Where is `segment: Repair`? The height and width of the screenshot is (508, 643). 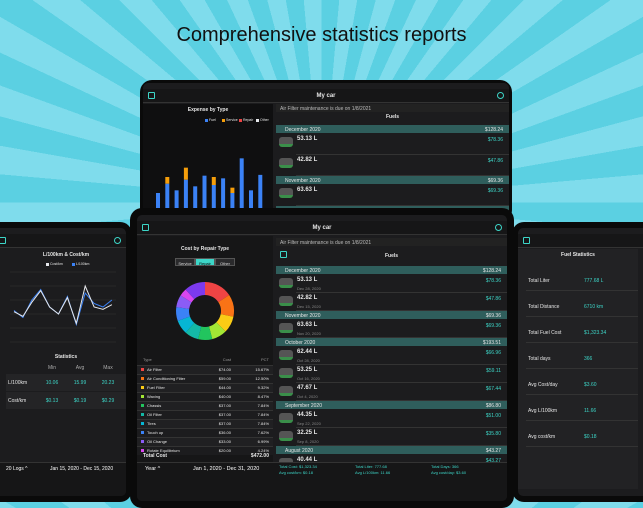 segment: Repair is located at coordinates (205, 262).